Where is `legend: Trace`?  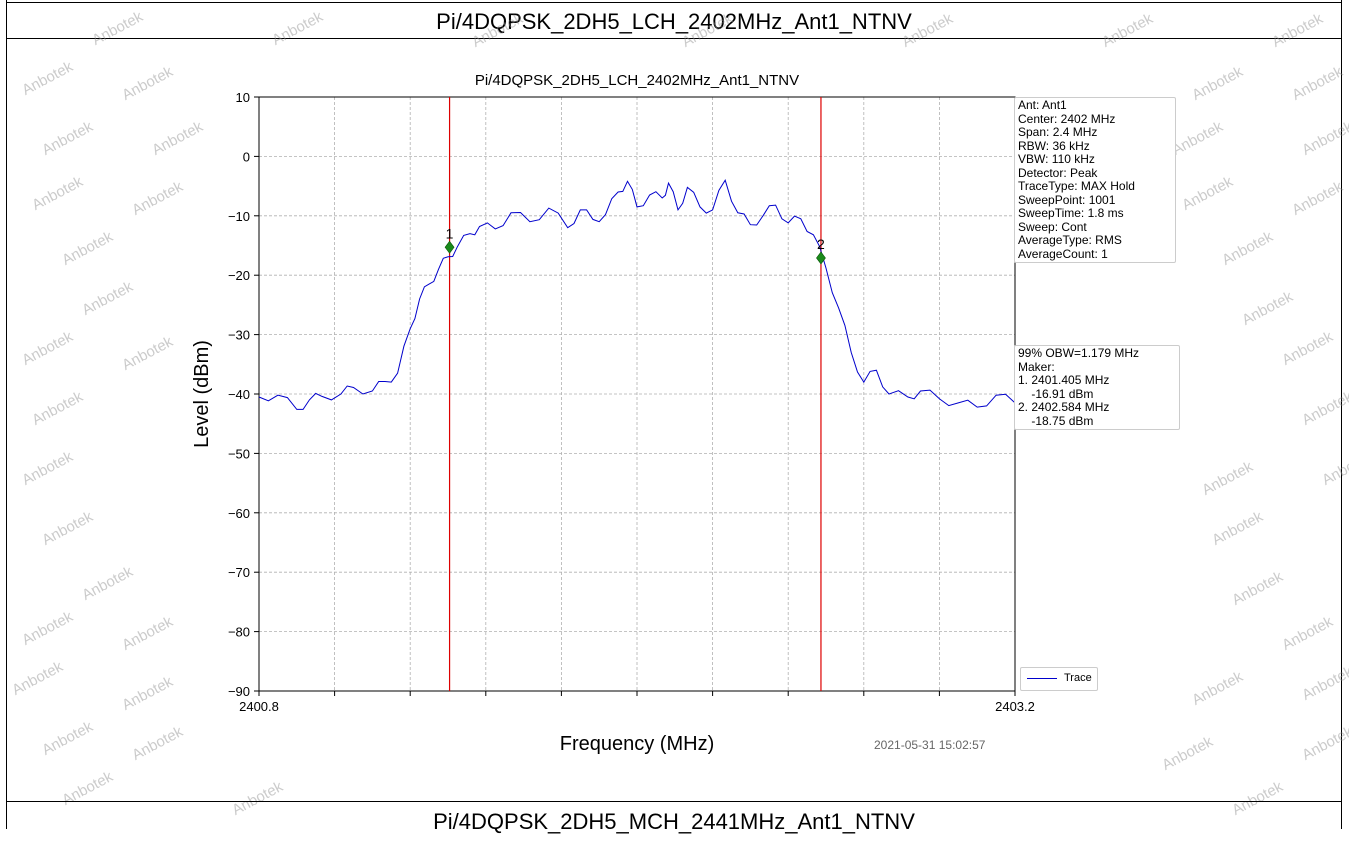 legend: Trace is located at coordinates (1059, 679).